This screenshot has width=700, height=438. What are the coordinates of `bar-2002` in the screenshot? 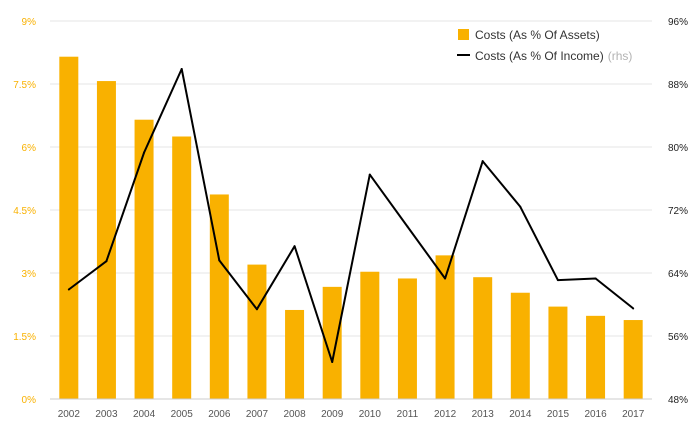 It's located at (69, 227).